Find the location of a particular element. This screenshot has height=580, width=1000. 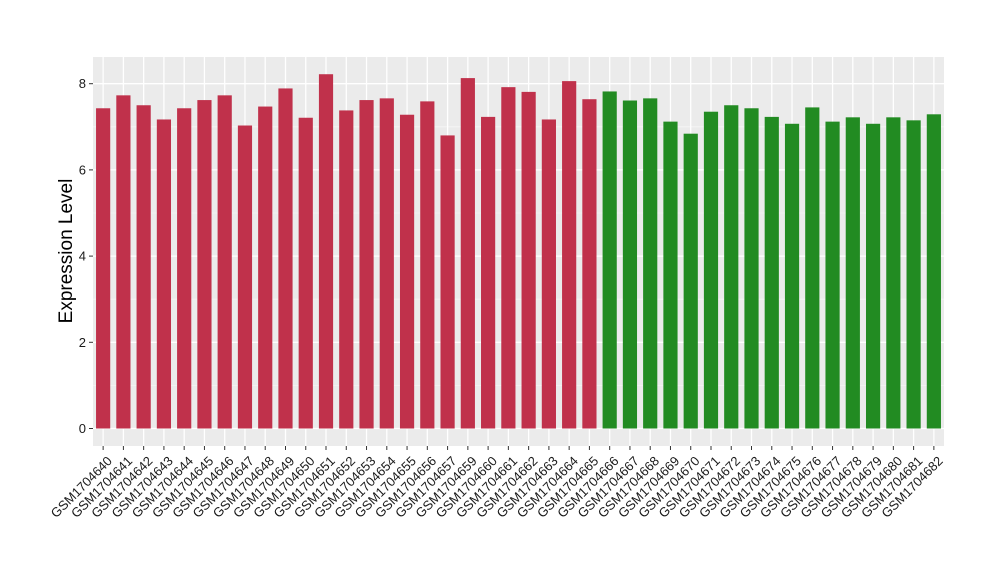

bar-GSM1704657 is located at coordinates (447, 282).